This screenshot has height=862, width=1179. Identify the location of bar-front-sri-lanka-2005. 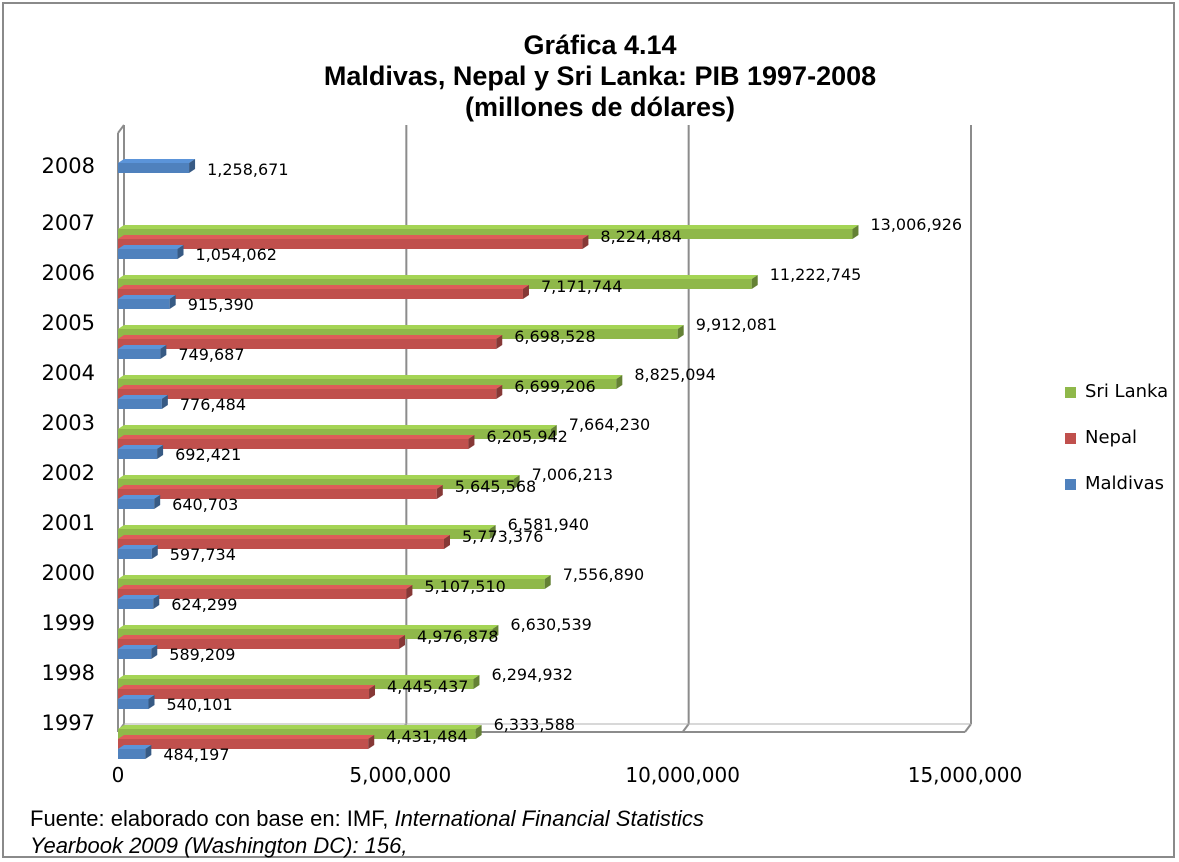
(398, 334).